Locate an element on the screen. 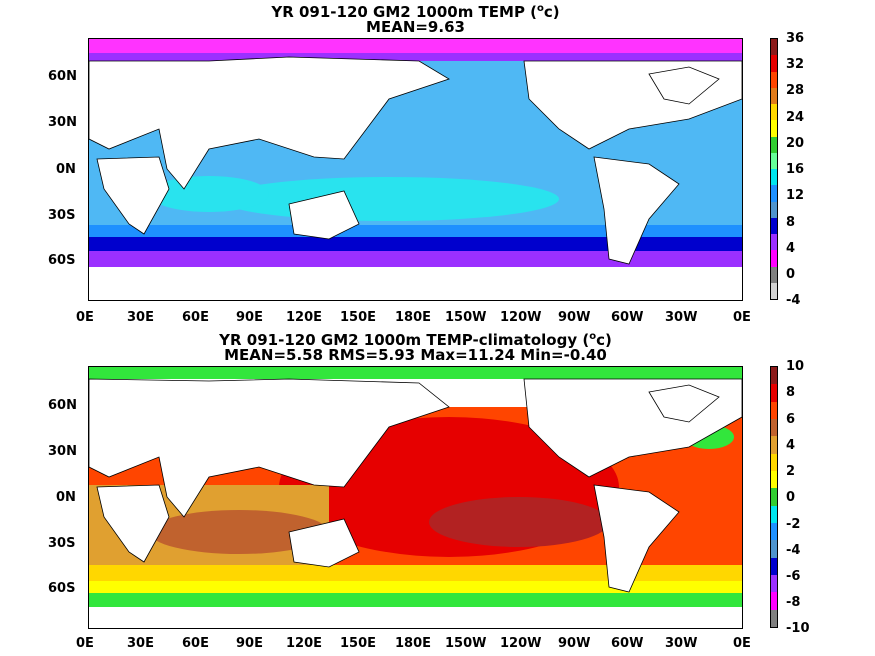 Image resolution: width=875 pixels, height=656 pixels. panel1-cbar-label-0: 36 is located at coordinates (795, 38).